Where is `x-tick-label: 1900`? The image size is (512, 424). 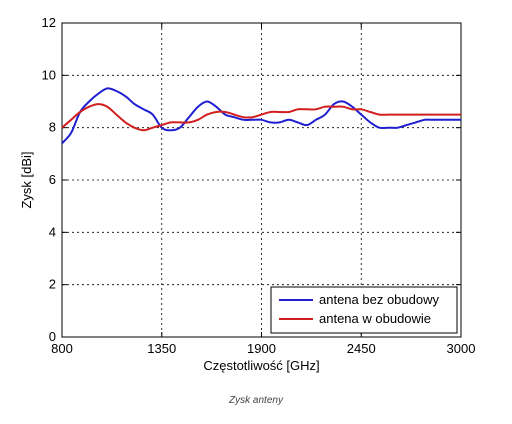
x-tick-label: 1900 is located at coordinates (261, 348).